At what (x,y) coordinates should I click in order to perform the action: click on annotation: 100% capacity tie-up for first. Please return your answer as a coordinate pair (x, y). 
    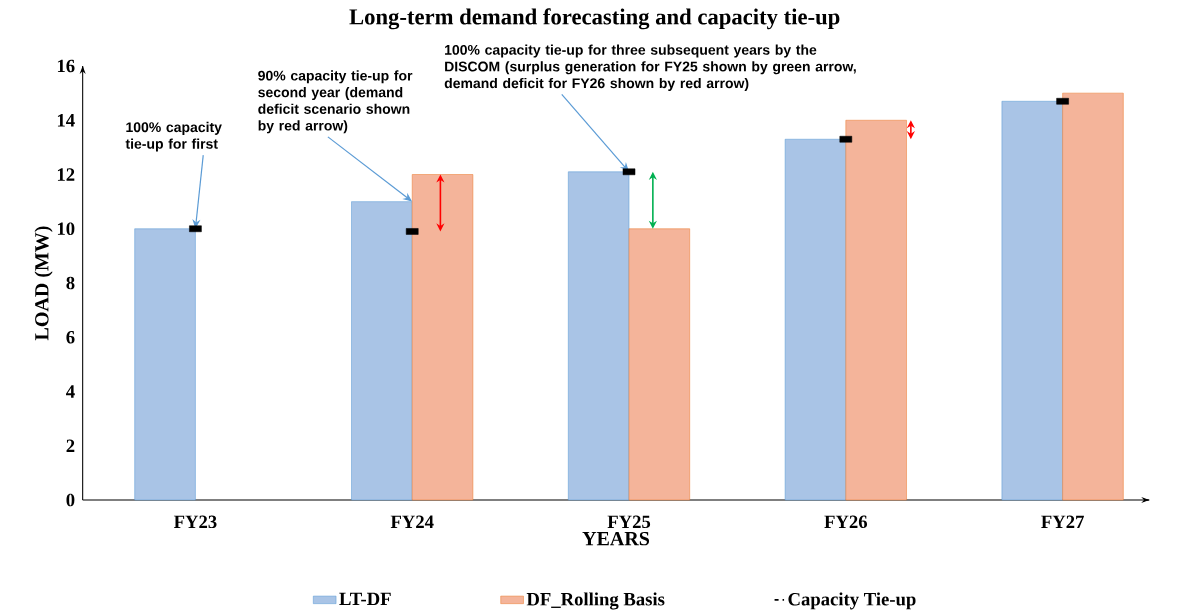
    Looking at the image, I should click on (173, 136).